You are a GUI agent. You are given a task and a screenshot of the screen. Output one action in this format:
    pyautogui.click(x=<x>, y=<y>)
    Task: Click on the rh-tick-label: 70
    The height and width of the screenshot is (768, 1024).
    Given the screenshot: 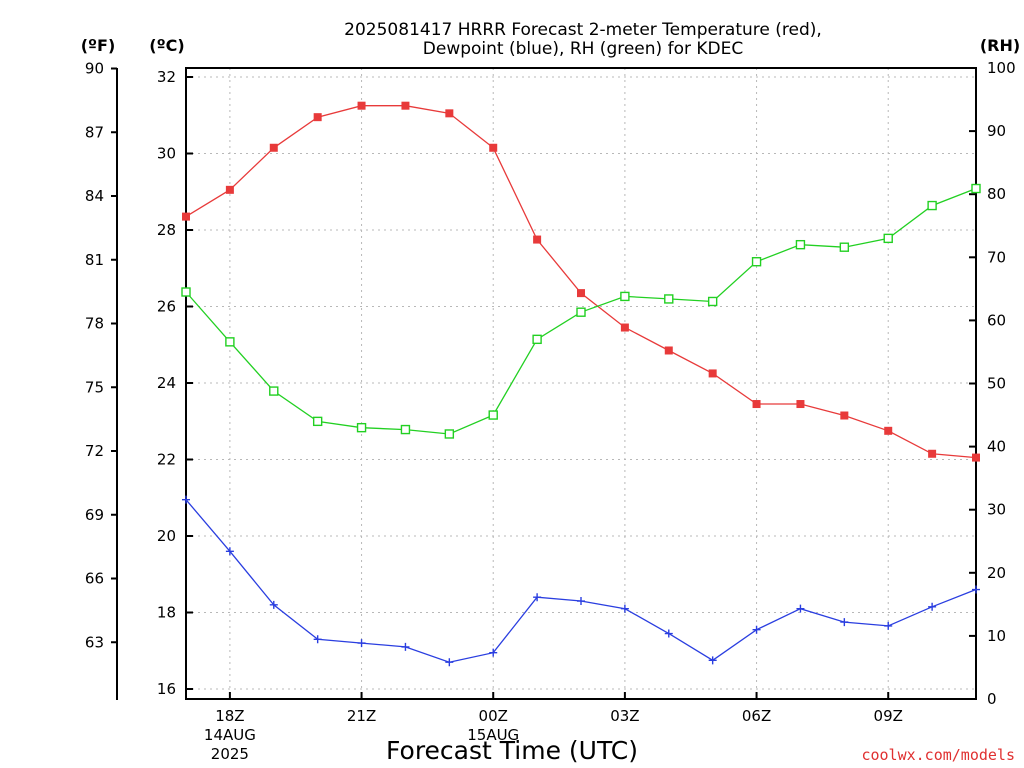 What is the action you would take?
    pyautogui.click(x=996, y=257)
    